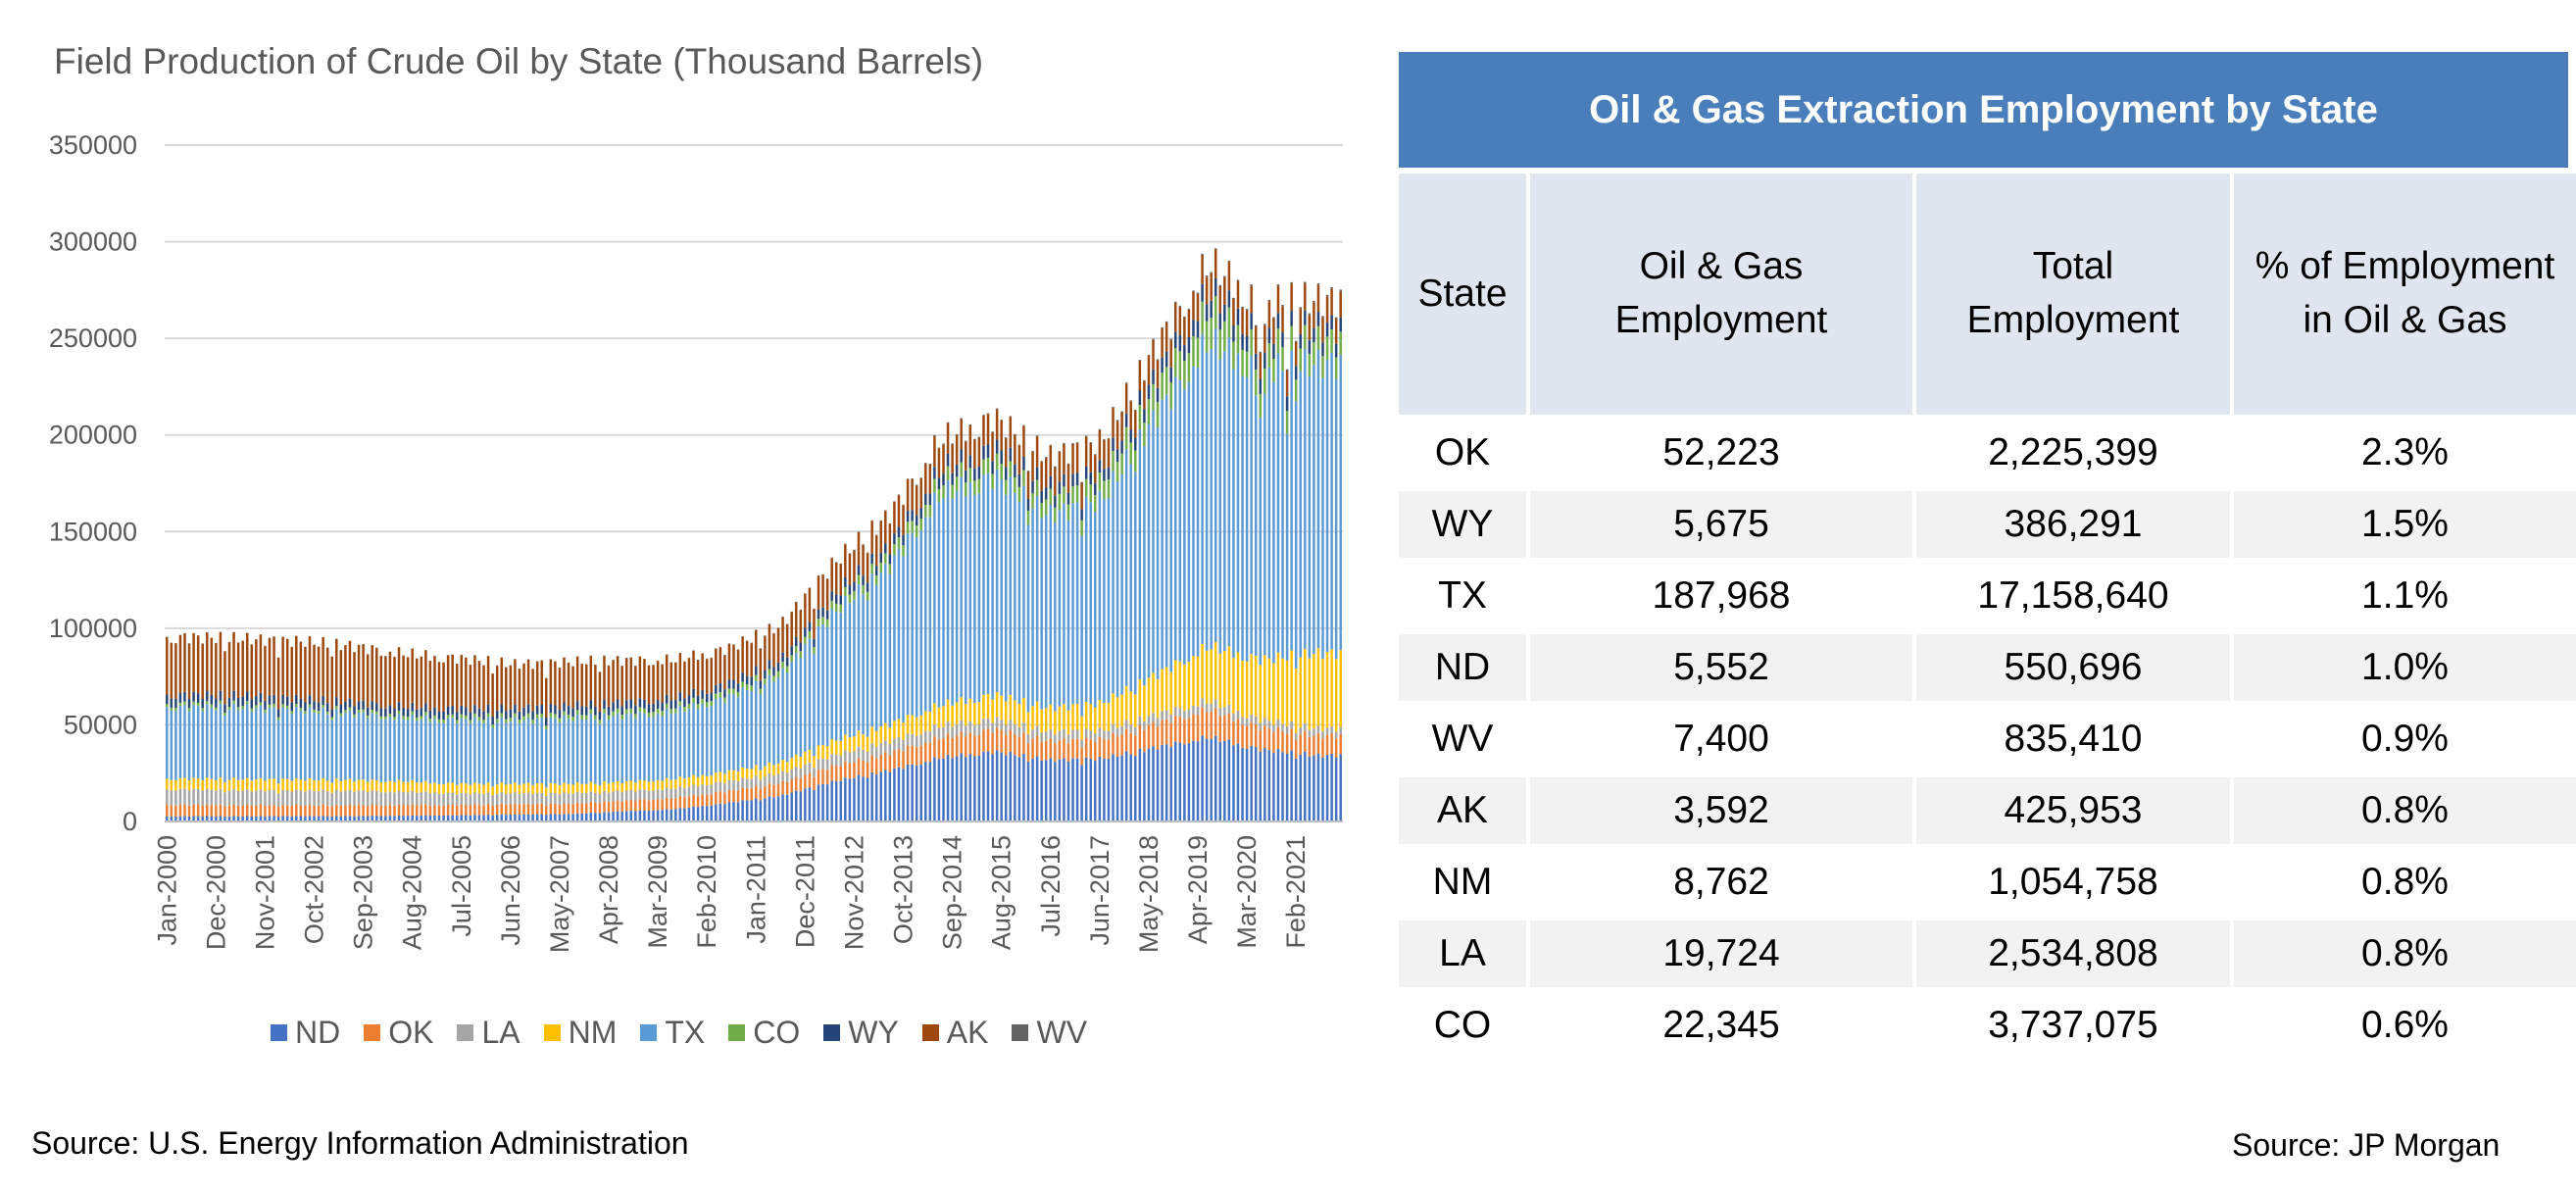 This screenshot has width=2576, height=1193. What do you see at coordinates (1462, 453) in the screenshot?
I see `table-cell: OK` at bounding box center [1462, 453].